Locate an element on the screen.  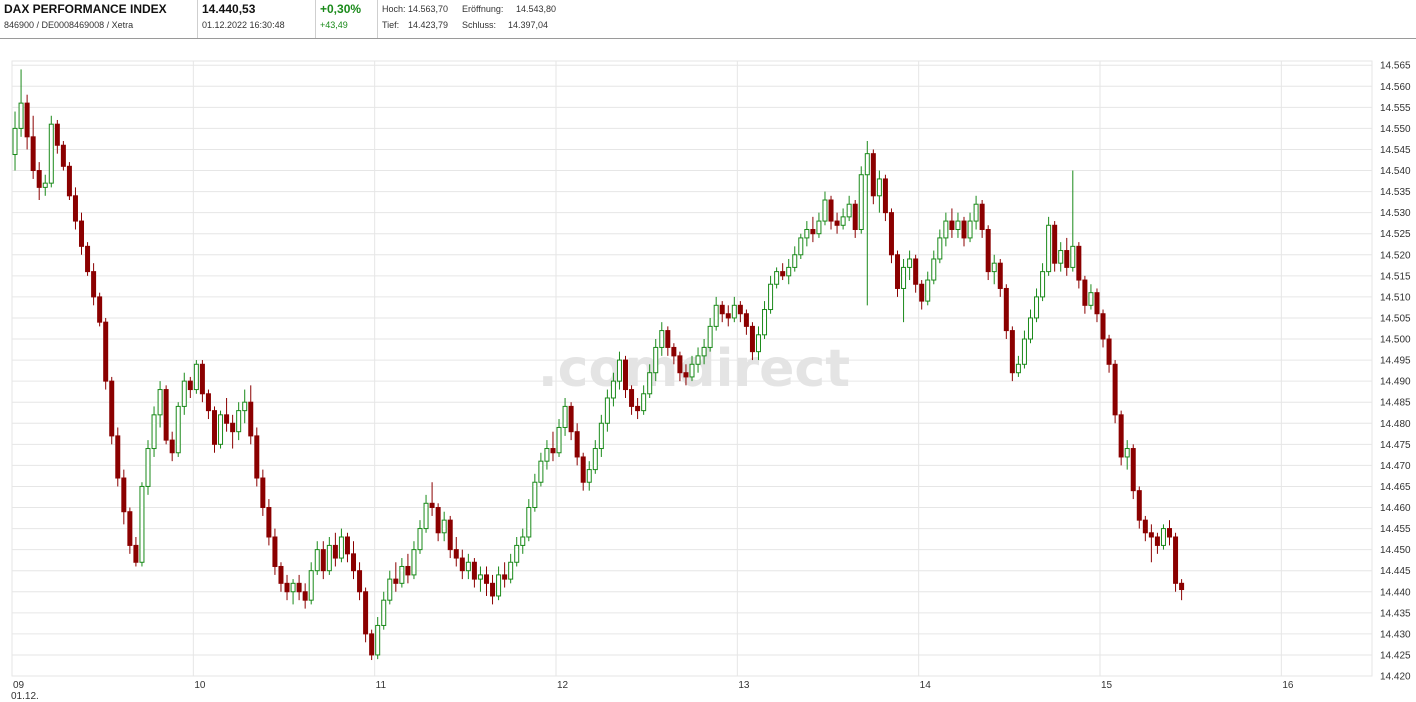
y-tick-label: 14.565 is located at coordinates (1395, 66).